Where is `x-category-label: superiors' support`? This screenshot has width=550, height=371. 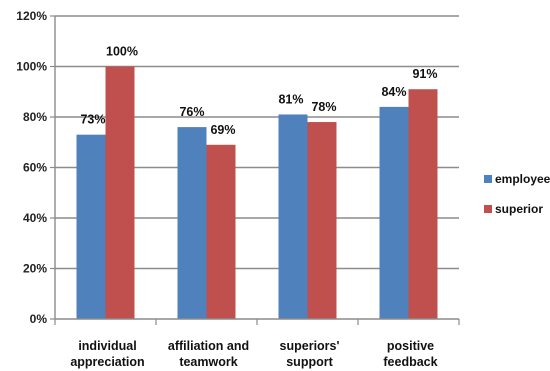
x-category-label: superiors' support is located at coordinates (310, 354).